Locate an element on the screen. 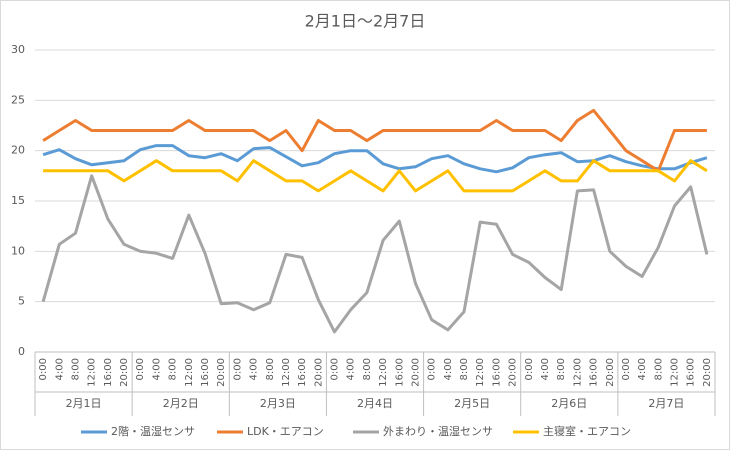 The width and height of the screenshot is (730, 450). group-label: 2月4日 is located at coordinates (375, 403).